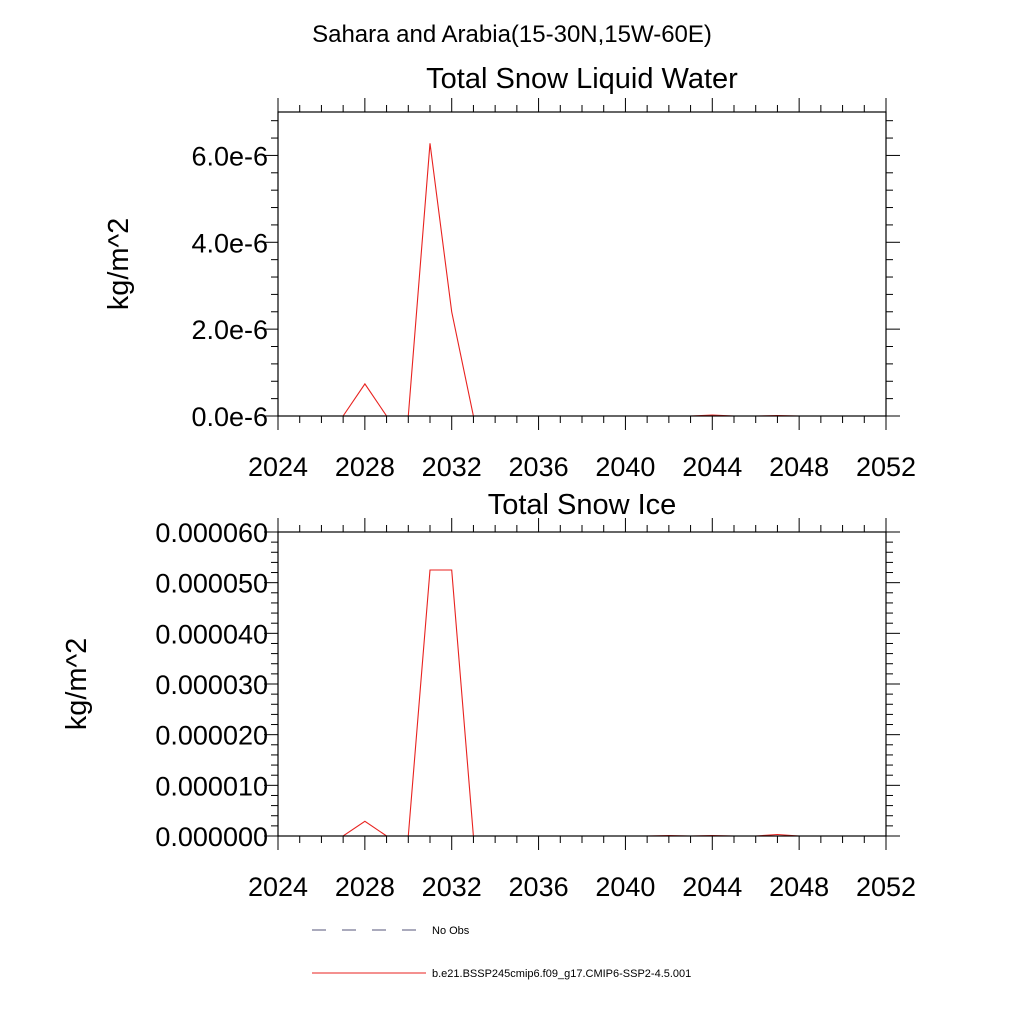 The width and height of the screenshot is (1024, 1024). I want to click on y-tick-label: 2.0e-6, so click(229, 330).